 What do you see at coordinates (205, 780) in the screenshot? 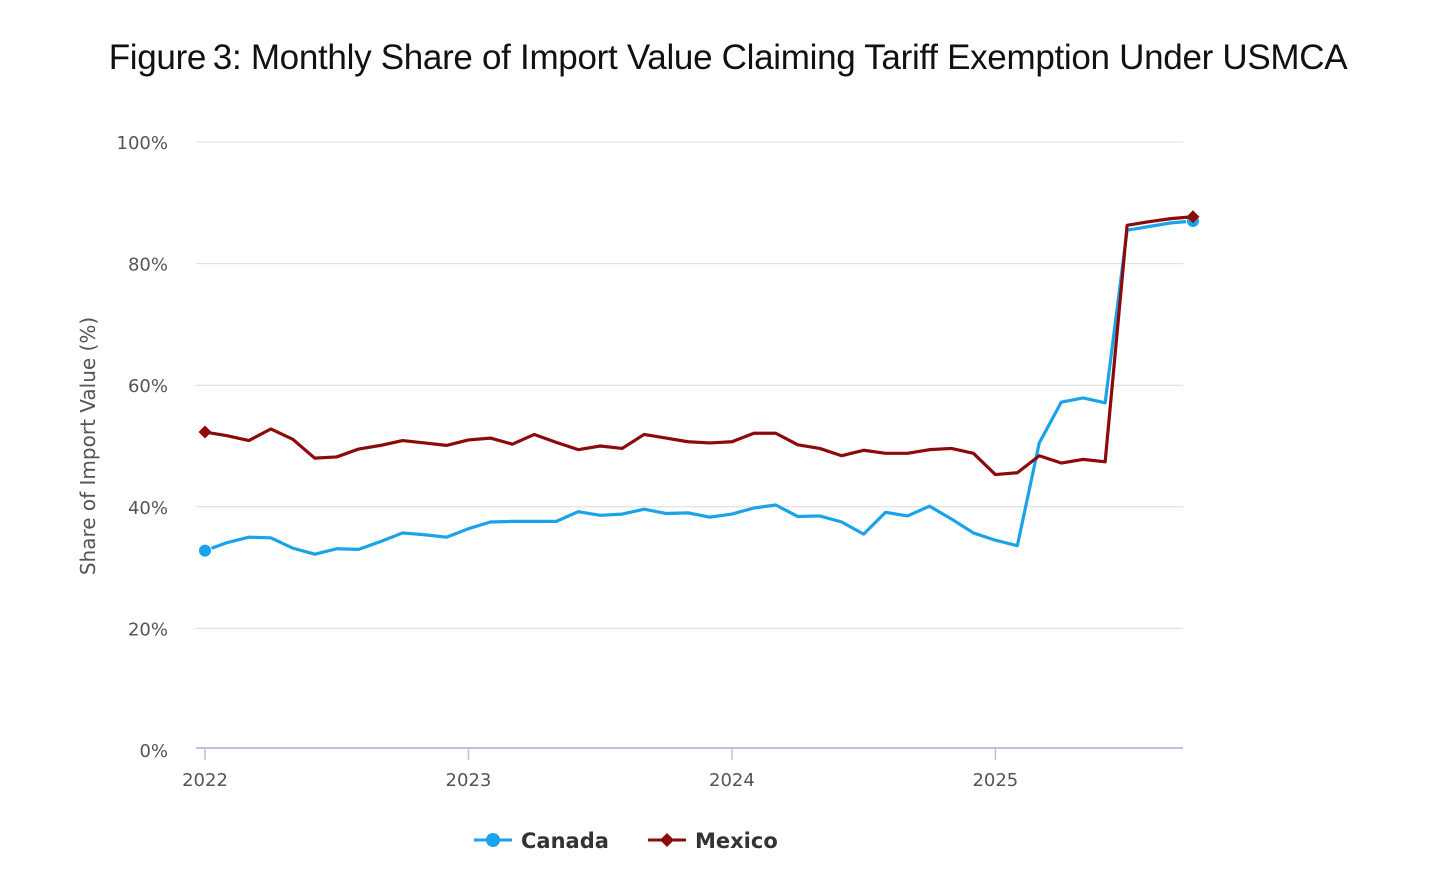
I see `x-tick-label: 2022` at bounding box center [205, 780].